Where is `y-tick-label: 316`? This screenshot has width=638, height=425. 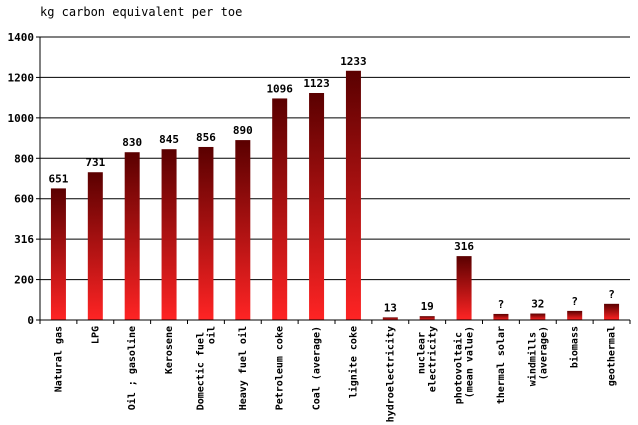
y-tick-label: 316 is located at coordinates (24, 239).